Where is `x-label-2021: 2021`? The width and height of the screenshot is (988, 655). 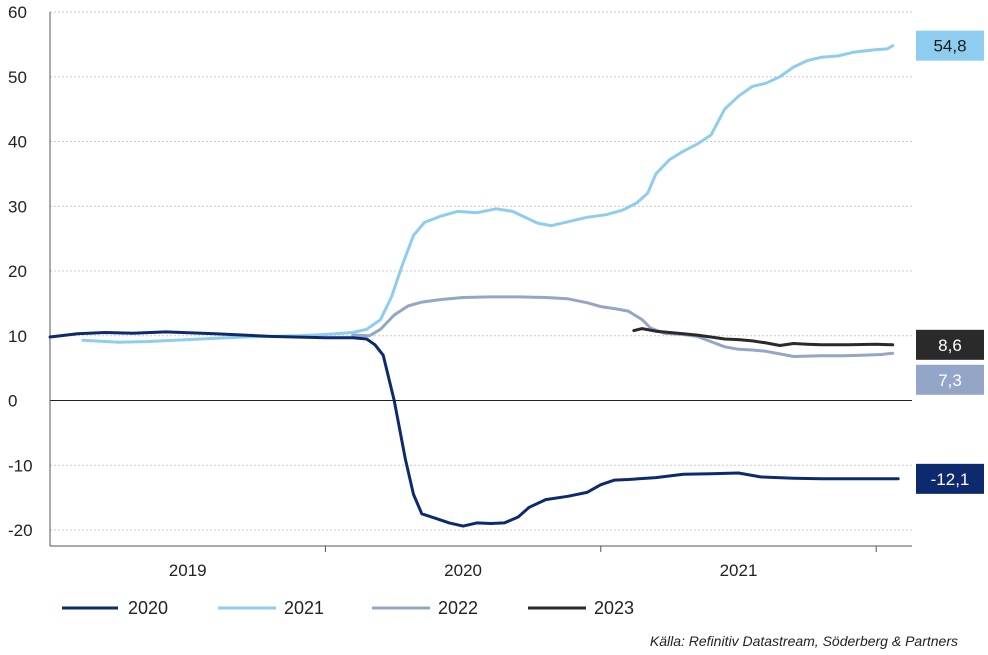 x-label-2021: 2021 is located at coordinates (739, 570).